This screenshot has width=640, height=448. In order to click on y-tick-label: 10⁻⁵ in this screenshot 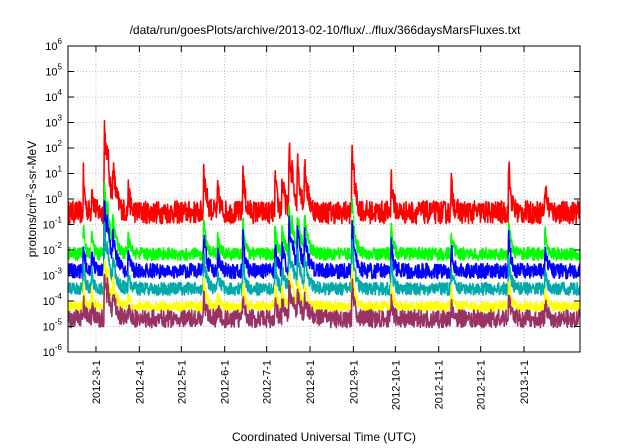, I will do `click(53, 326)`.